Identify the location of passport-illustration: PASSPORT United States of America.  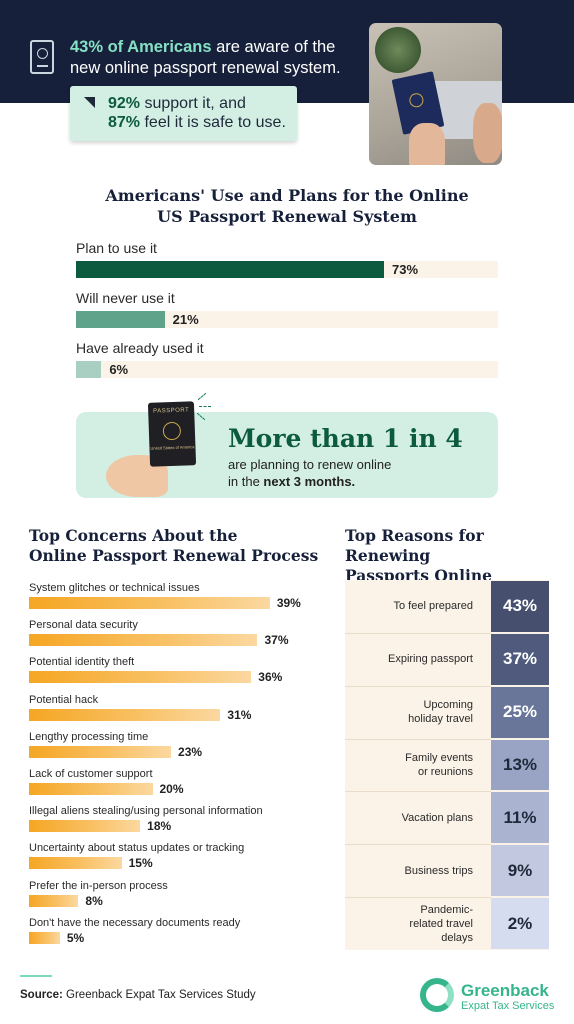
(172, 434).